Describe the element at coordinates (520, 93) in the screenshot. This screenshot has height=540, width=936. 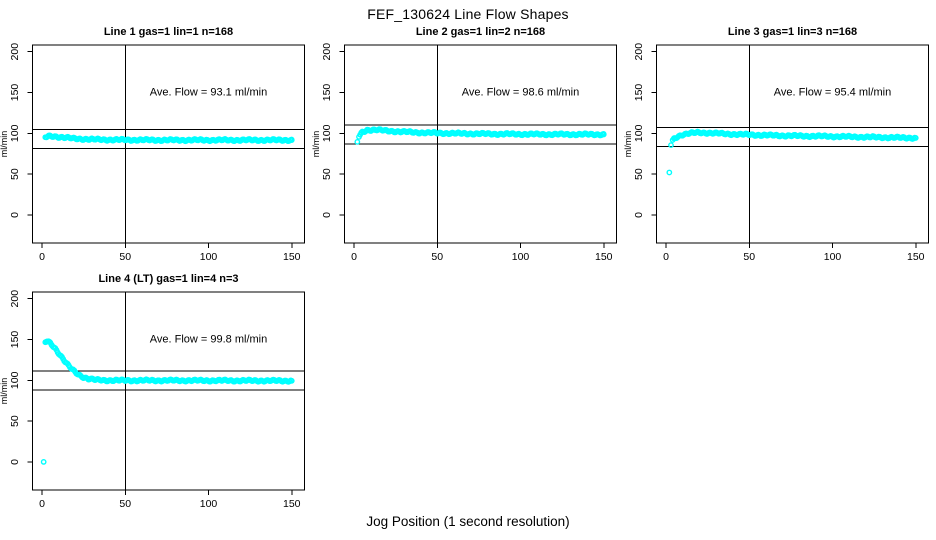
I see `ave-flow-annotation: Ave. Flow = 98.6 ml/min` at that location.